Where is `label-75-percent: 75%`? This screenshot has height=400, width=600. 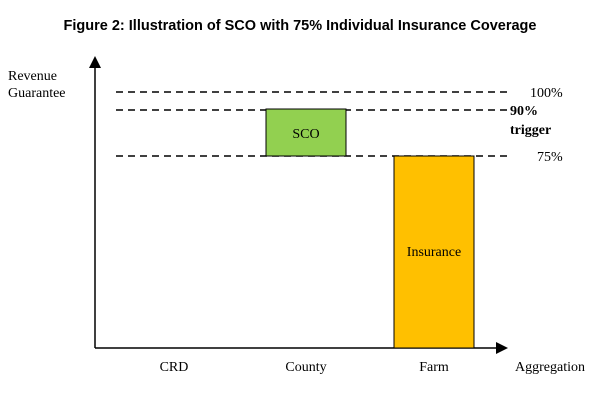 label-75-percent: 75% is located at coordinates (550, 157).